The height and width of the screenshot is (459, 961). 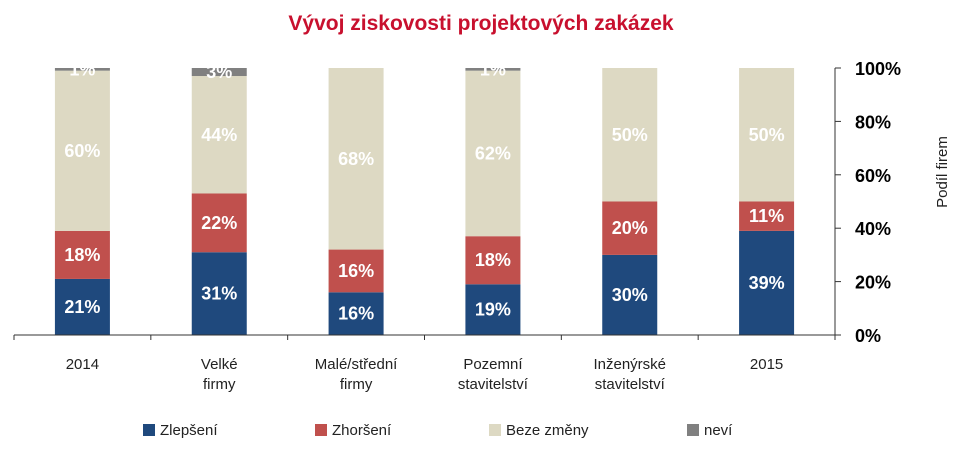 I want to click on chart-title: Vývoj ziskovosti projektových zakázek, so click(x=480, y=23).